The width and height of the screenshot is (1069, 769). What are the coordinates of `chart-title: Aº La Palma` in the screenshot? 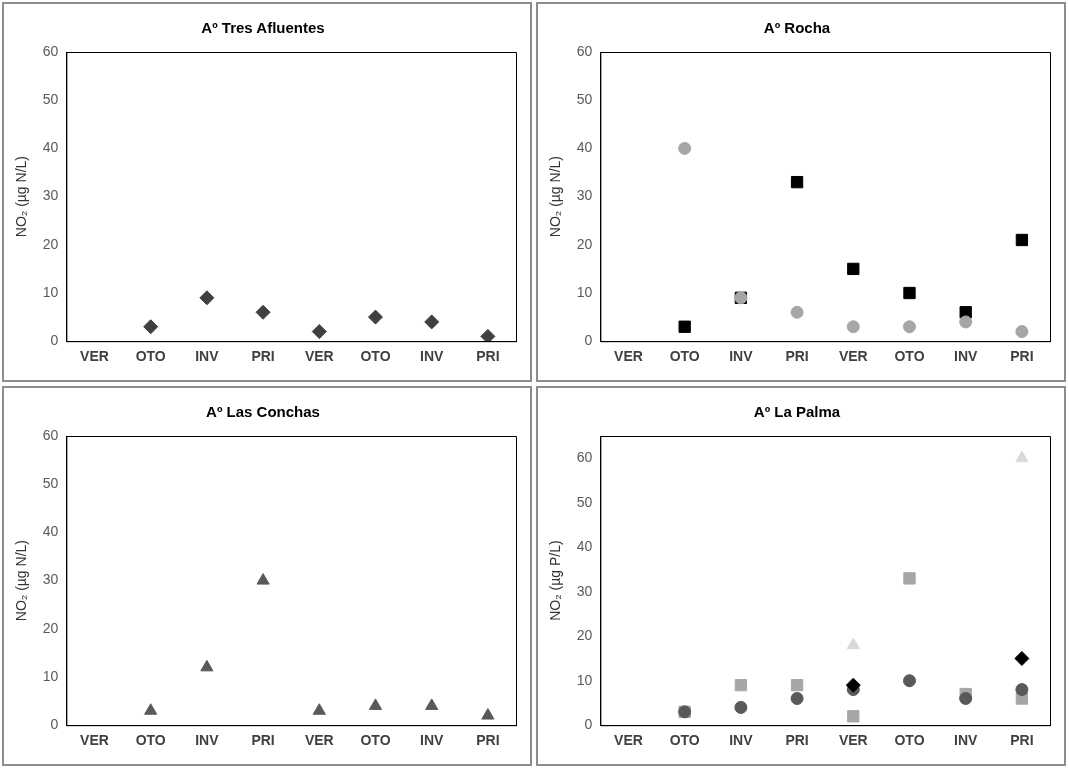 It's located at (797, 412).